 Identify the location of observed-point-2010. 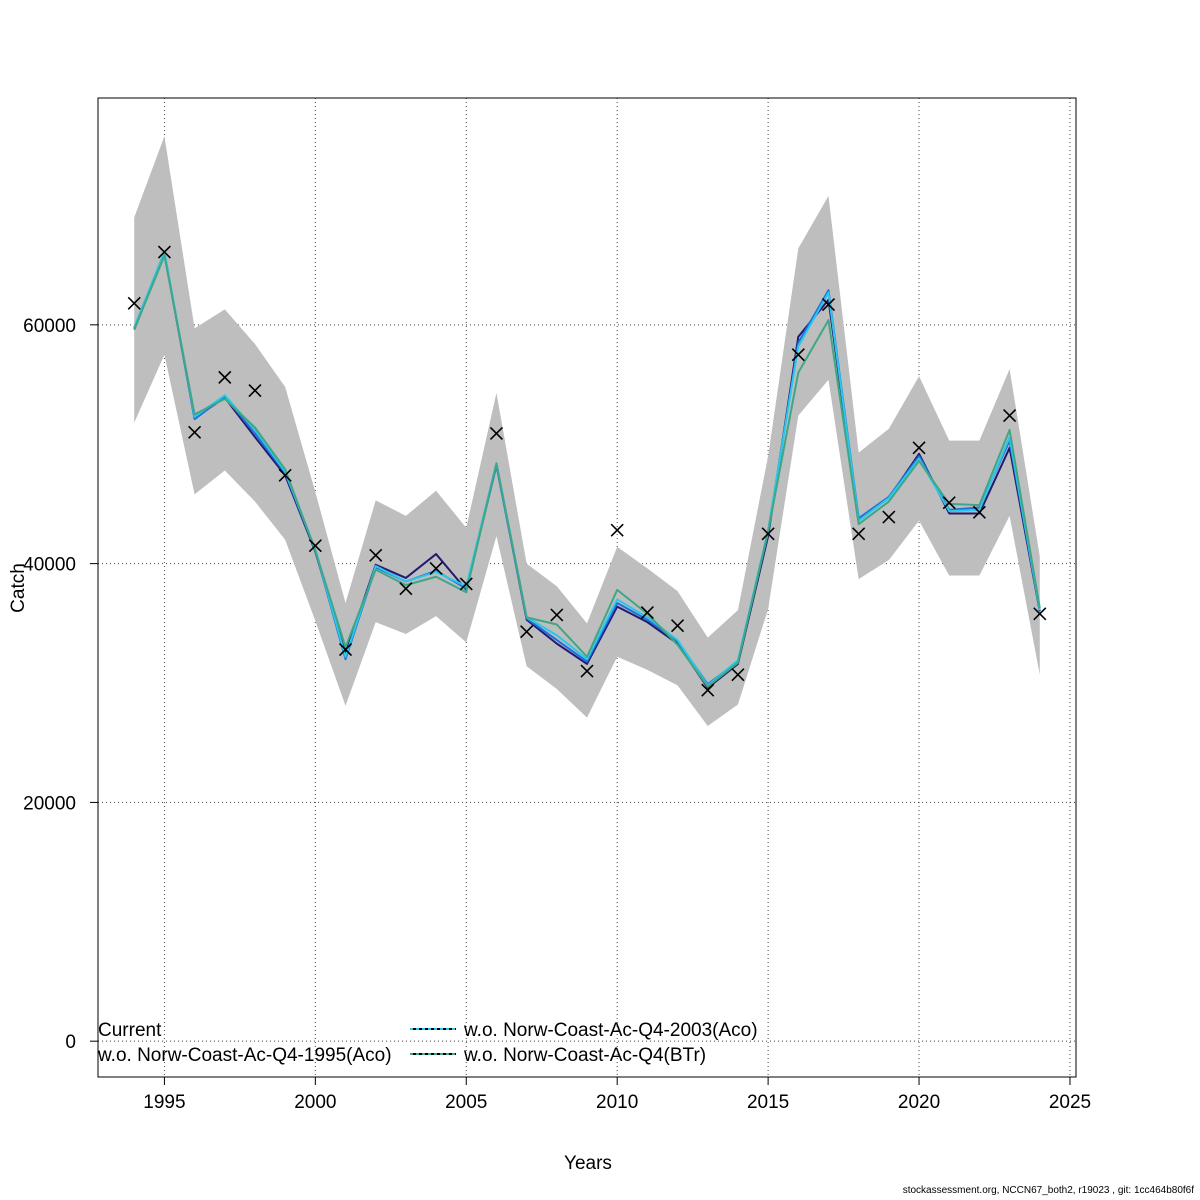
(617, 530).